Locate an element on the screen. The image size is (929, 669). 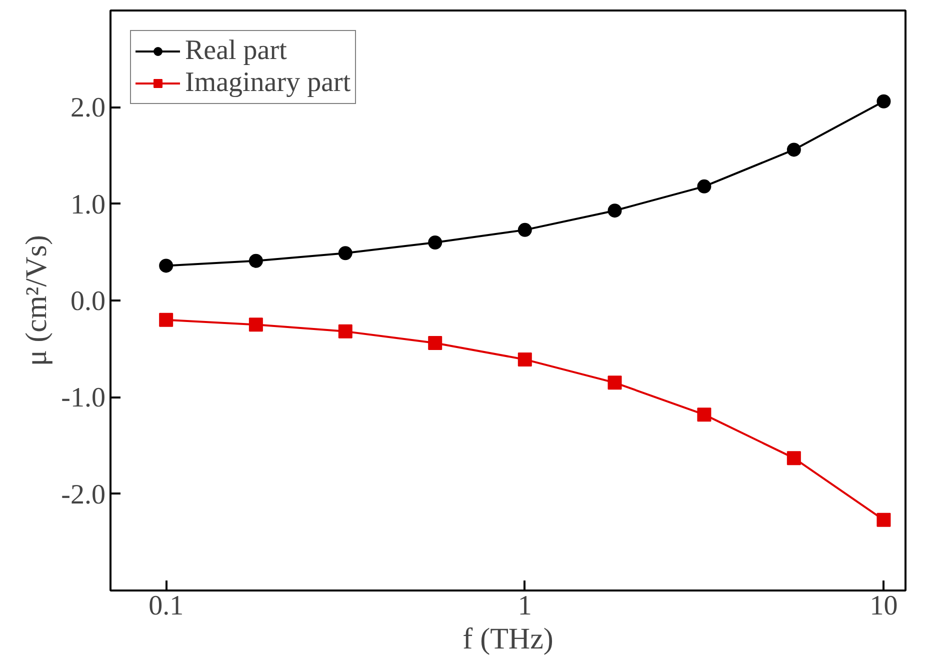
x-tick-label: 0.1 is located at coordinates (166, 606).